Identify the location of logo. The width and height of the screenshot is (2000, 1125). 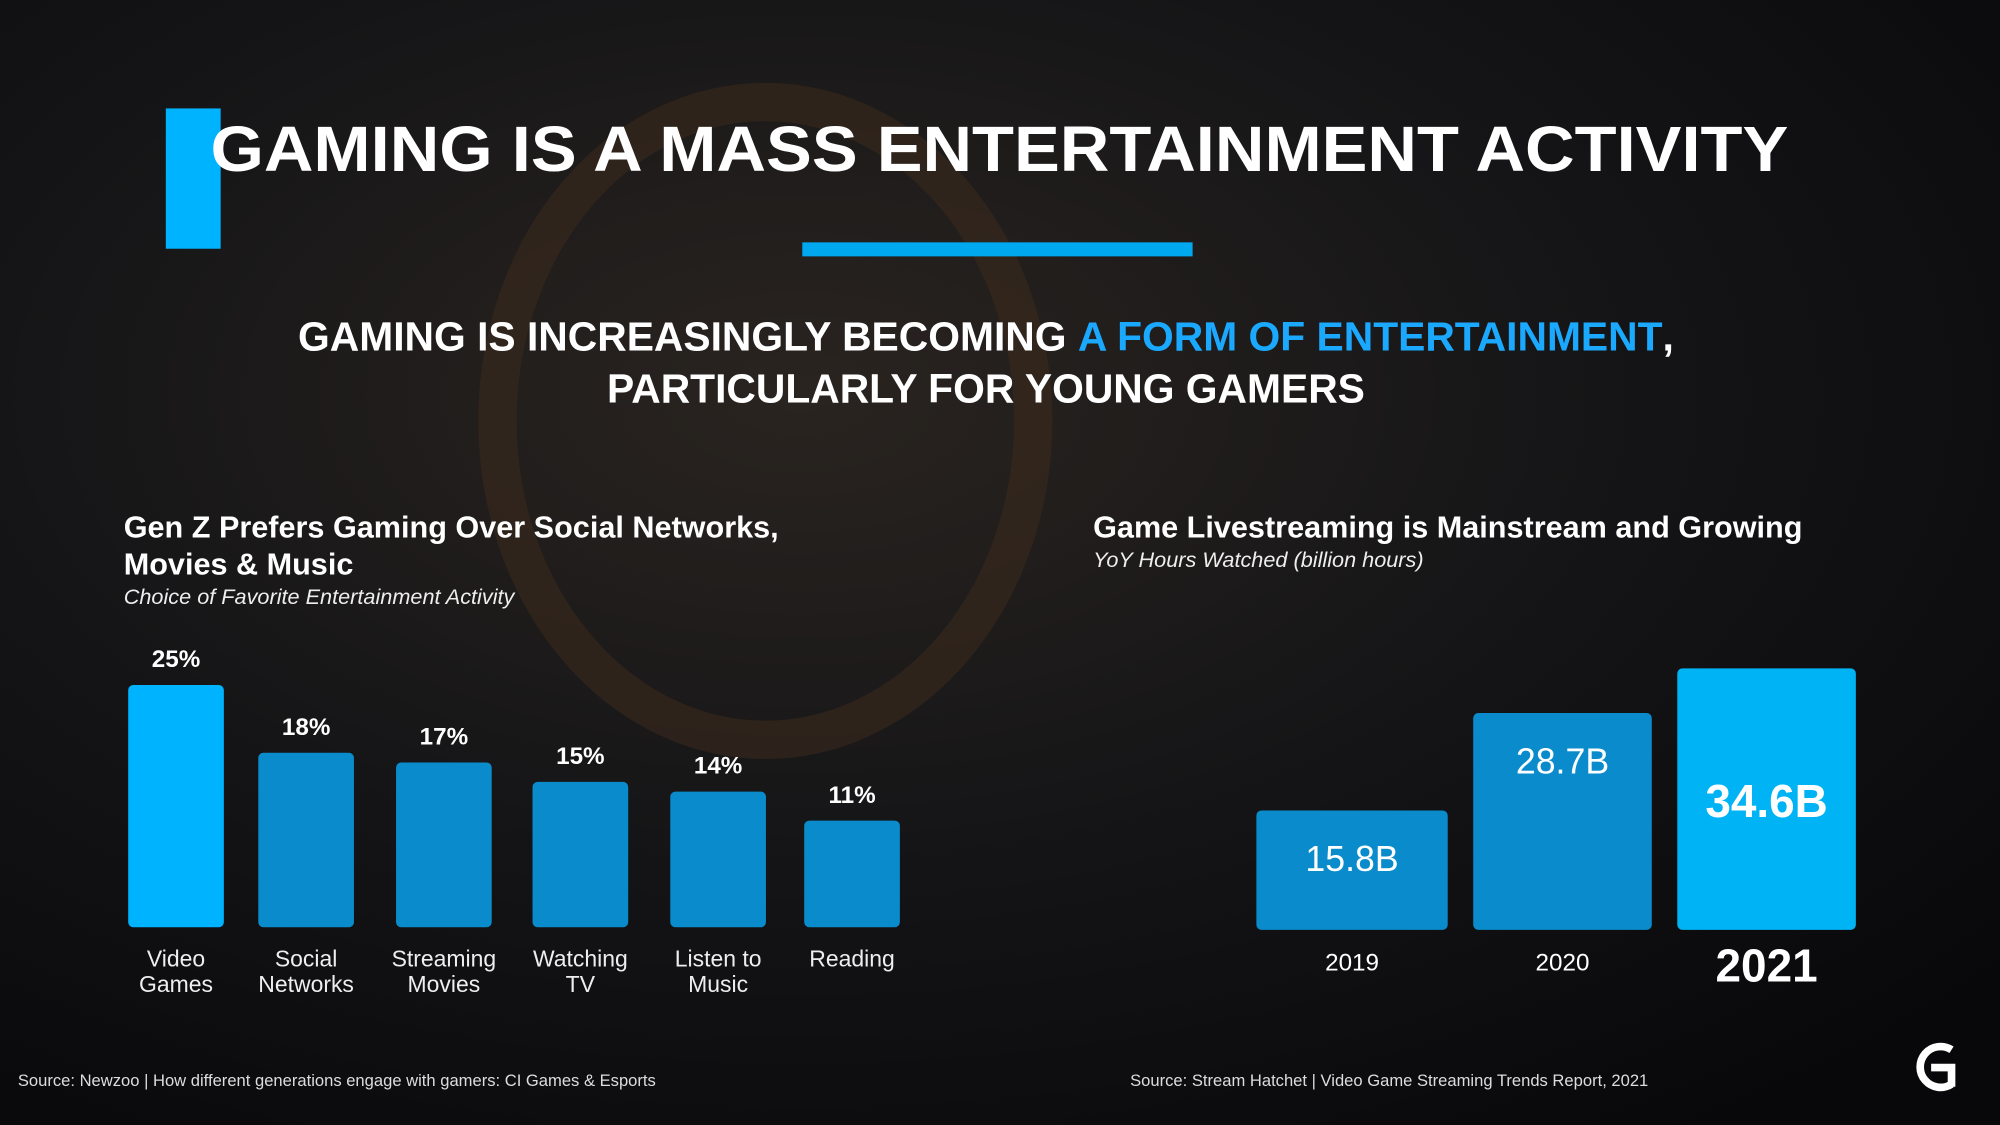
(1936, 1067).